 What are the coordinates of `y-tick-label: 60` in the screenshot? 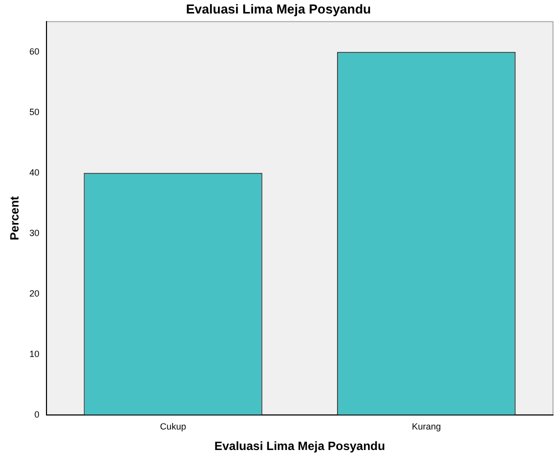 It's located at (34, 51).